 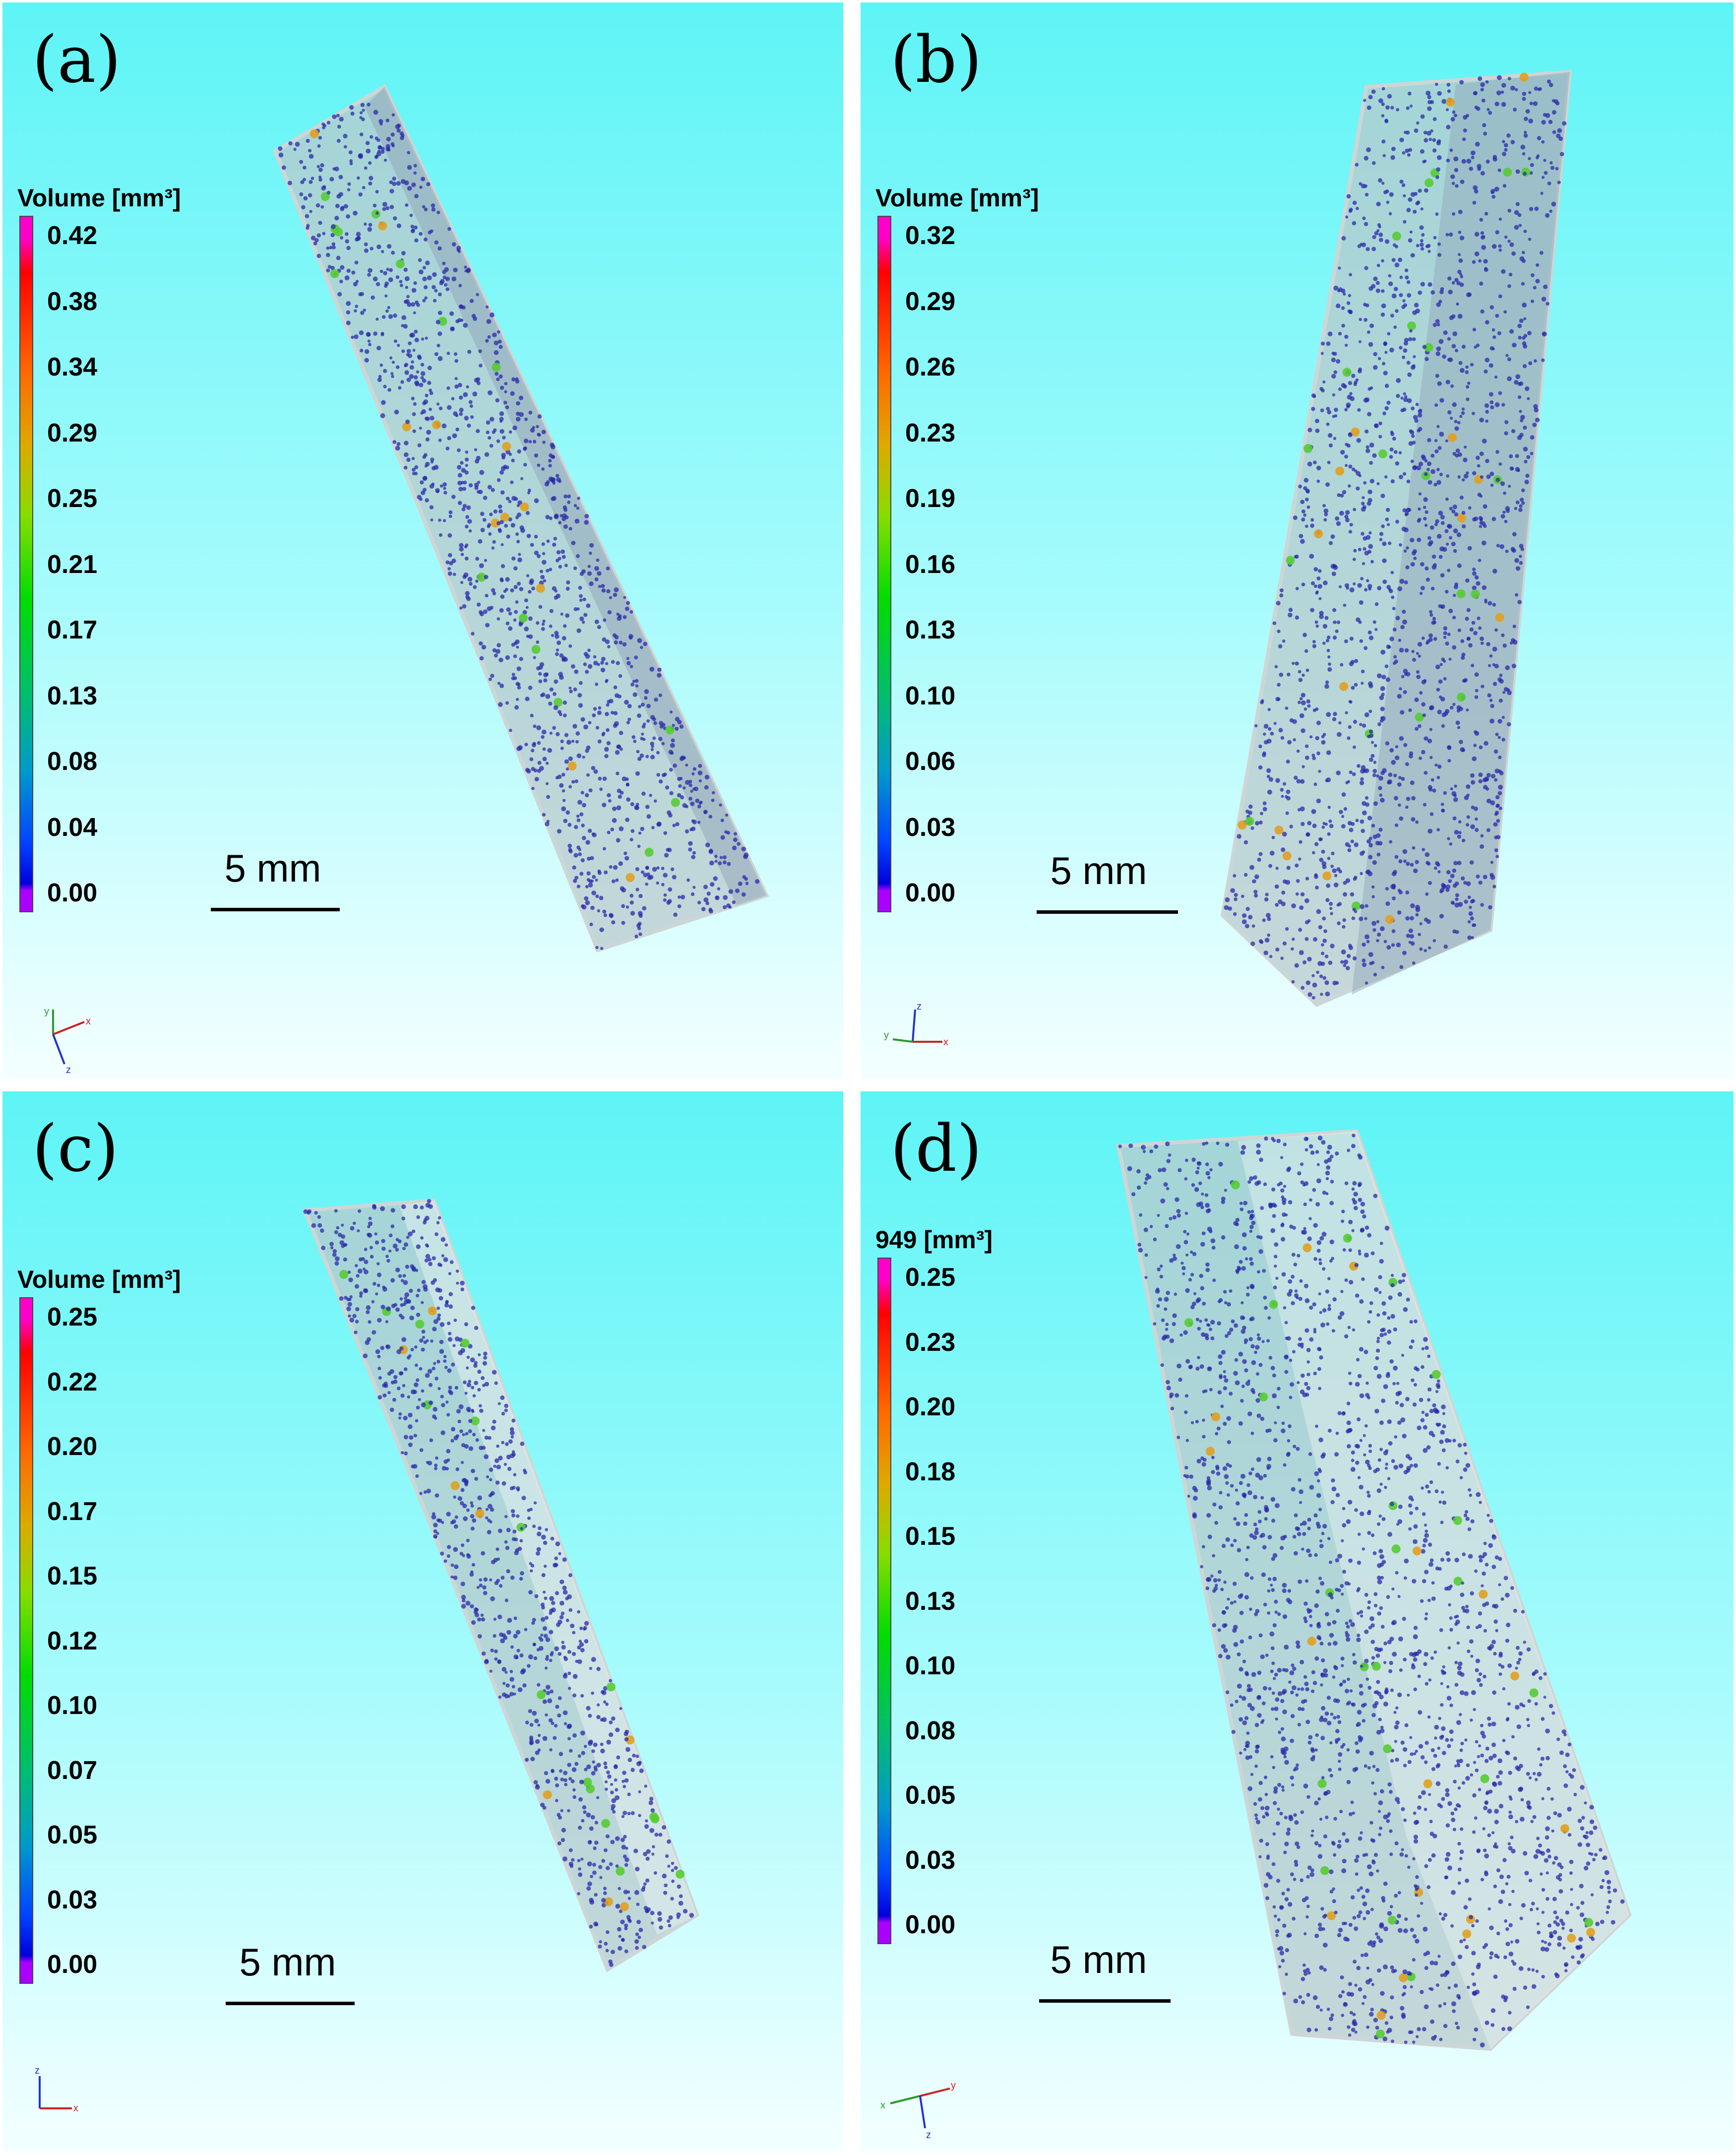 What do you see at coordinates (884, 564) in the screenshot?
I see `colorbar` at bounding box center [884, 564].